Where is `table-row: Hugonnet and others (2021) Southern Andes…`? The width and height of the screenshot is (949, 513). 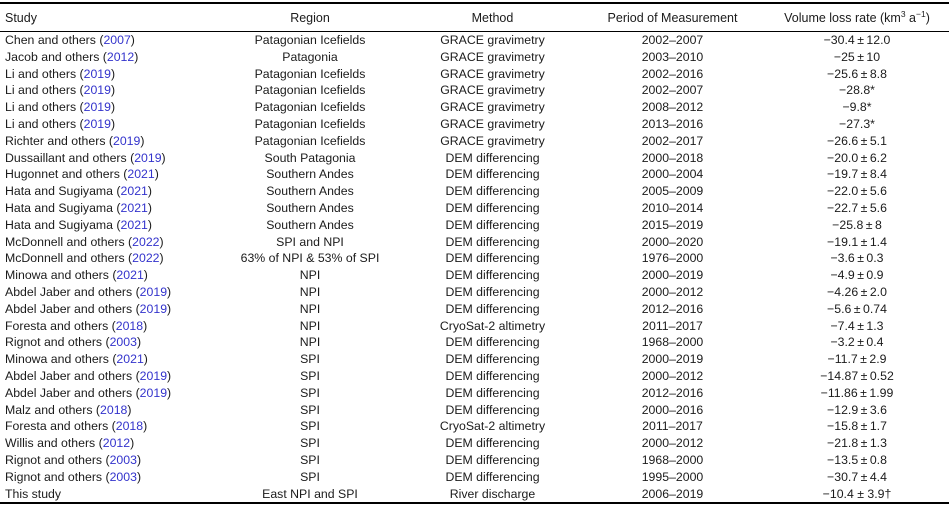 table-row: Hugonnet and others (2021) Southern Andes… is located at coordinates (474, 174).